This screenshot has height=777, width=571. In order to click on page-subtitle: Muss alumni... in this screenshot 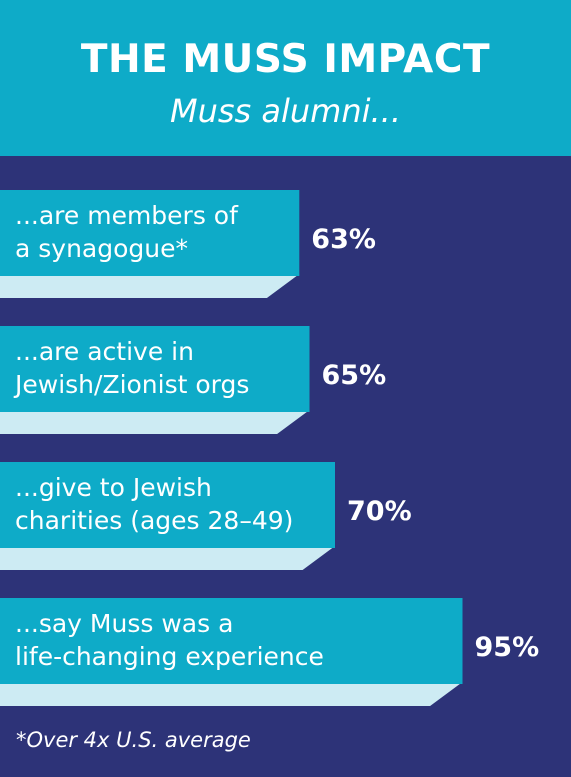, I will do `click(285, 111)`.